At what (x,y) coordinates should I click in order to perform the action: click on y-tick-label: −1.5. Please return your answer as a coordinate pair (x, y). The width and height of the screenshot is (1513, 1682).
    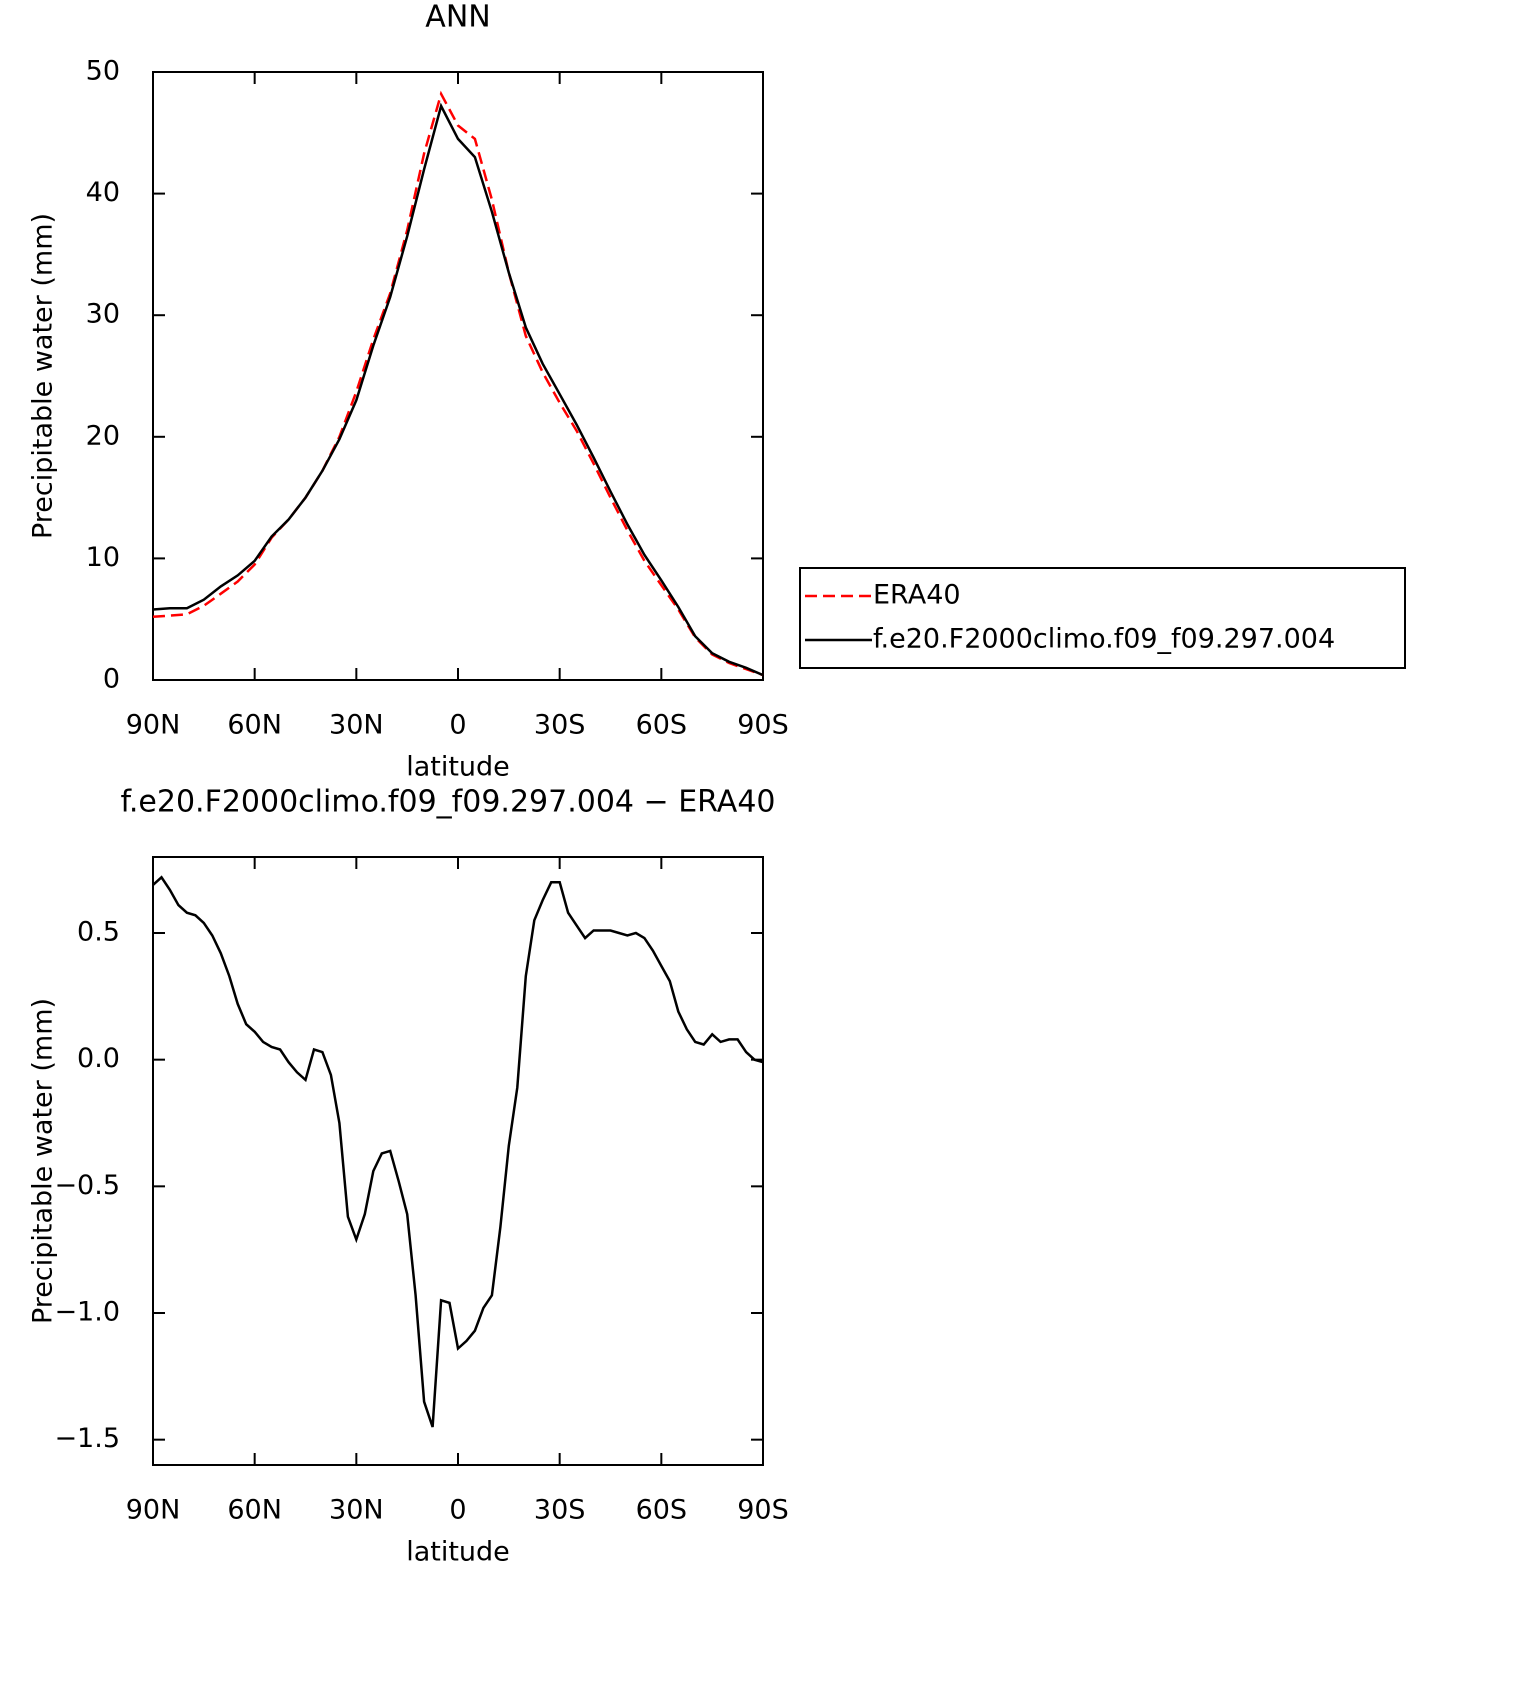
    Looking at the image, I should click on (87, 1438).